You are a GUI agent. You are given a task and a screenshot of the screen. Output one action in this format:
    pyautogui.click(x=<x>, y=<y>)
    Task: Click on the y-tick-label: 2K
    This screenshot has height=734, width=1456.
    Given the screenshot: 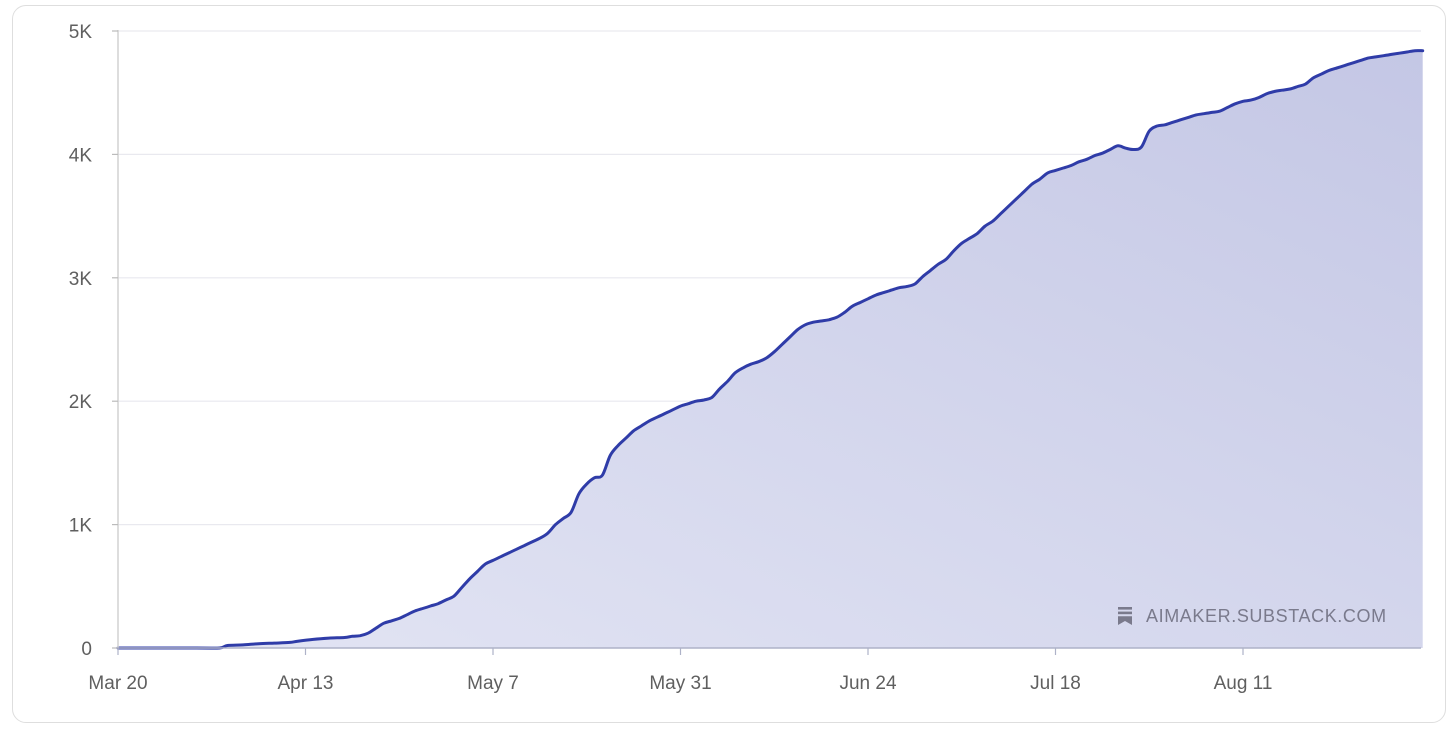 What is the action you would take?
    pyautogui.click(x=81, y=402)
    